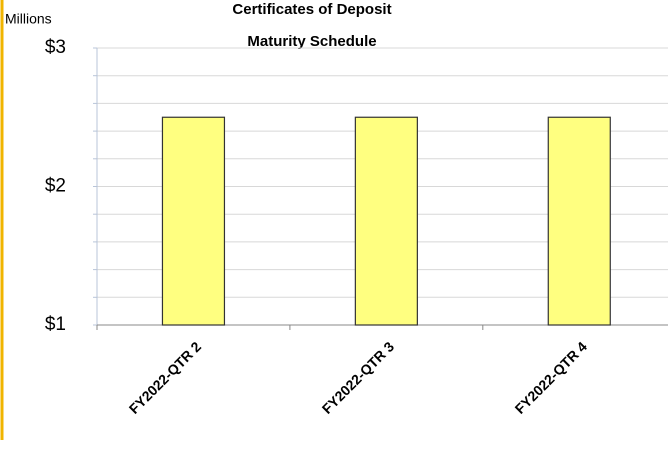 The width and height of the screenshot is (668, 452). I want to click on y-tick-label: $2, so click(55, 186).